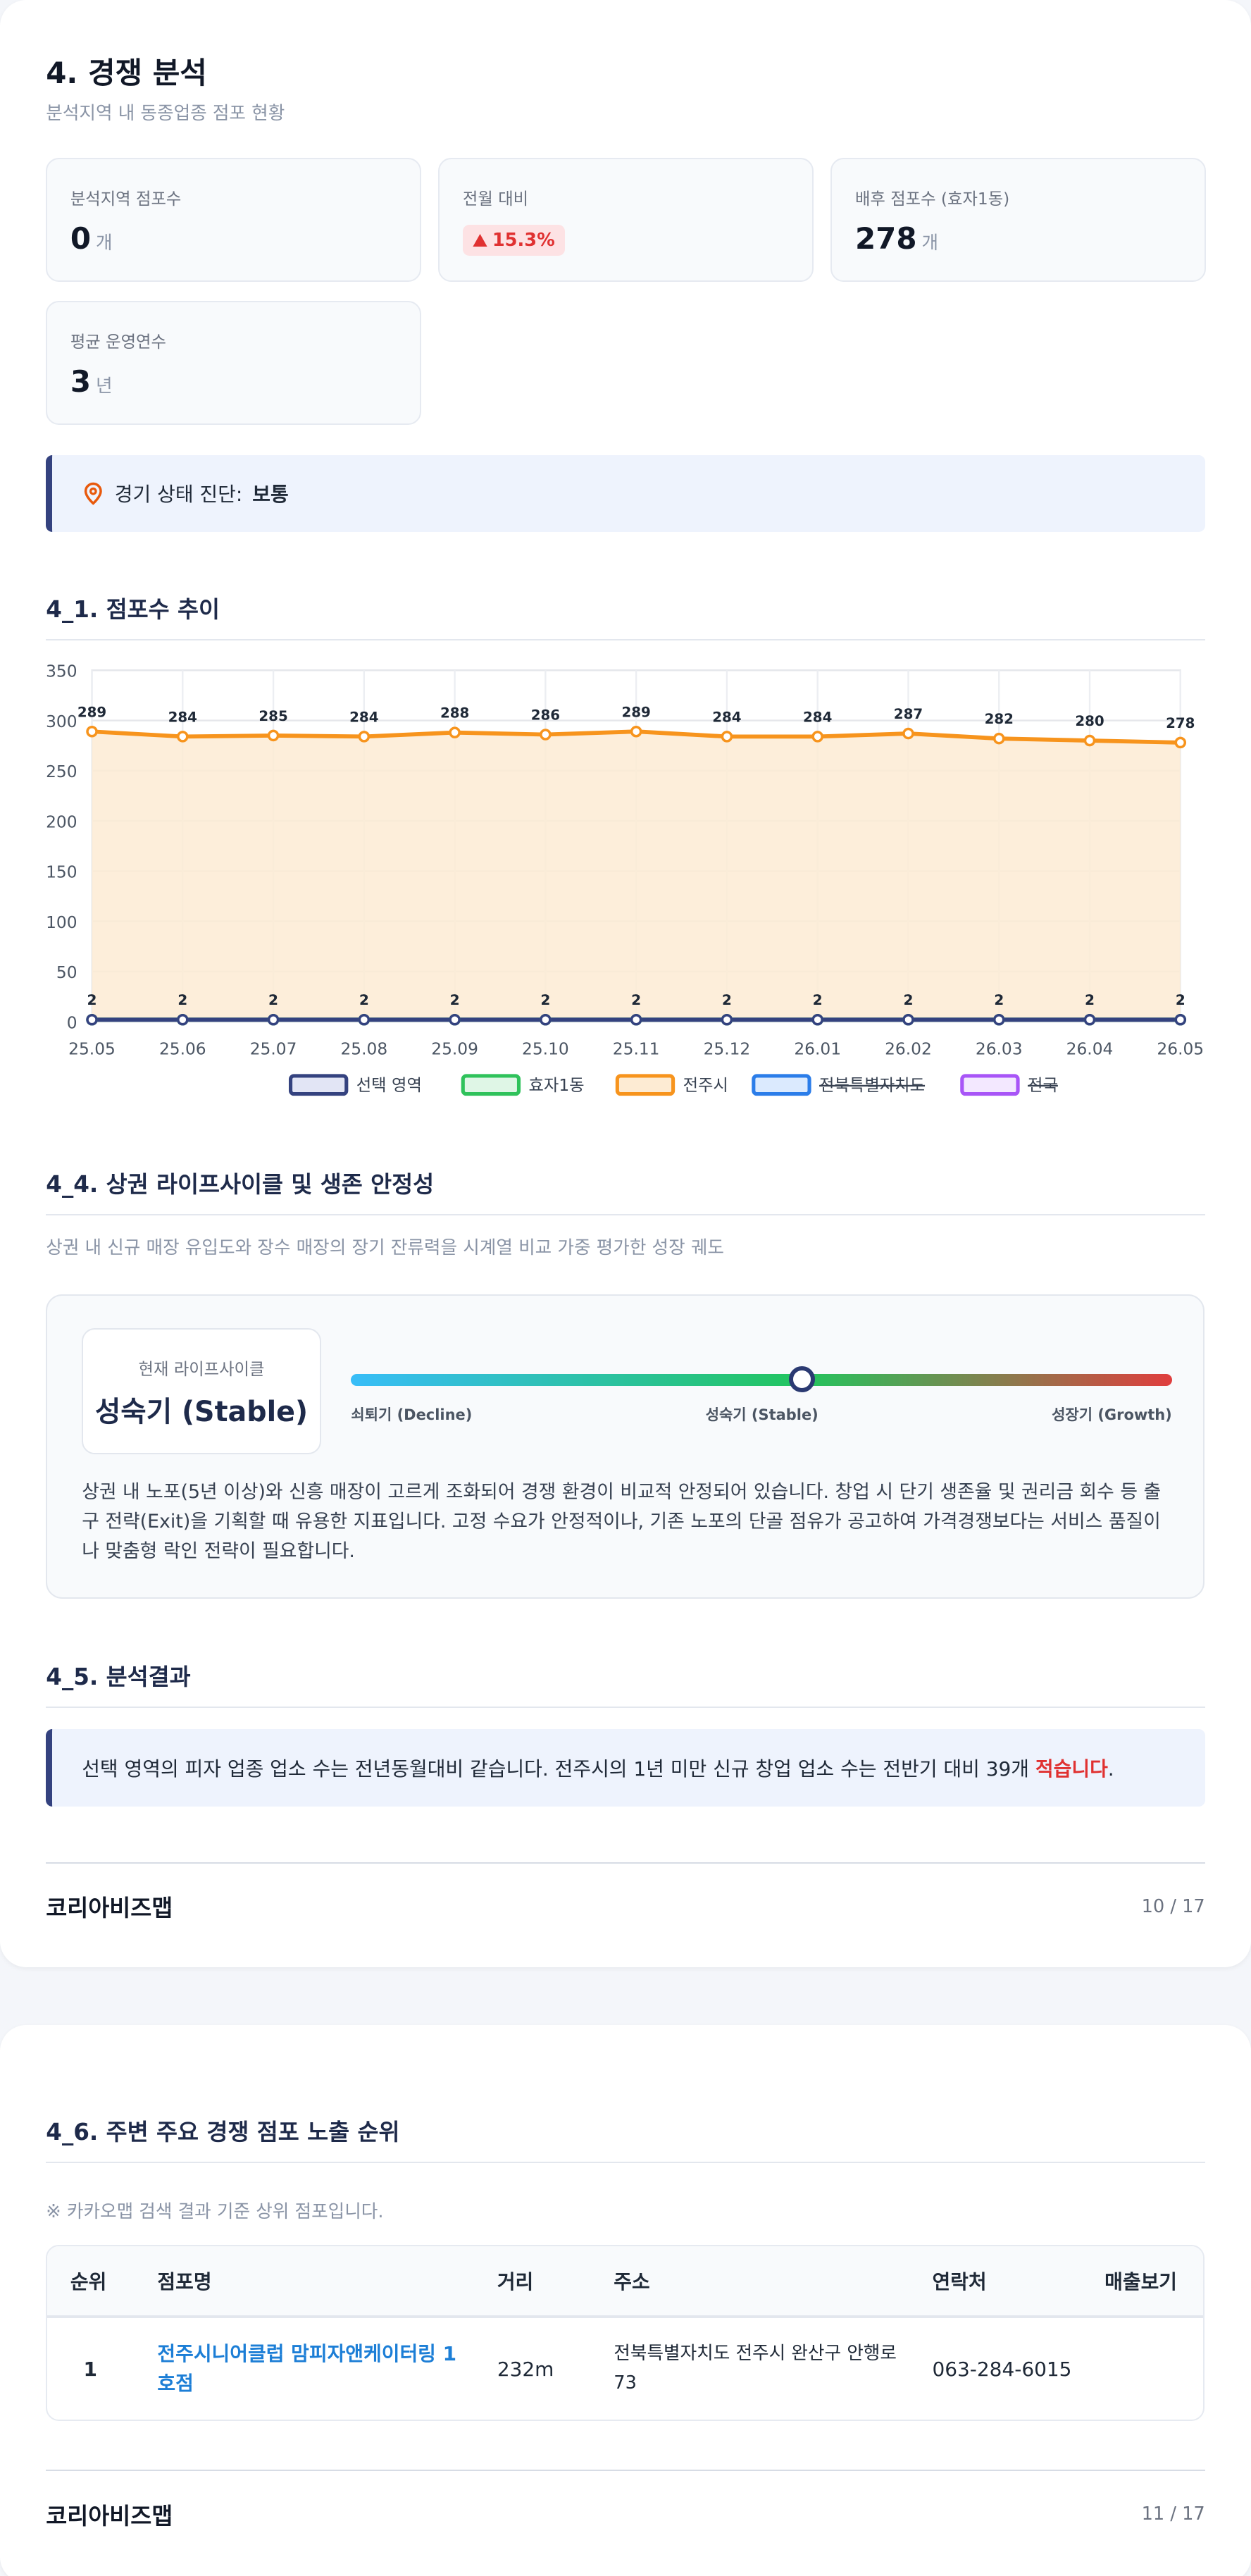 This screenshot has width=1251, height=2576. What do you see at coordinates (91, 712) in the screenshot?
I see `data-label: 289` at bounding box center [91, 712].